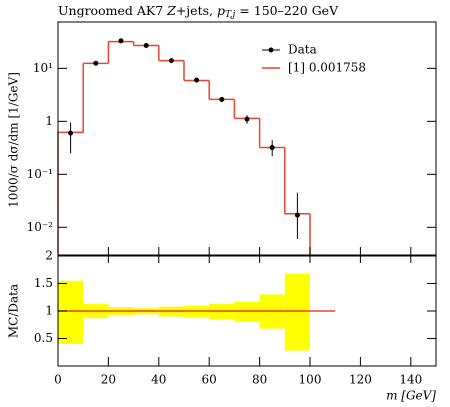  Describe the element at coordinates (43, 283) in the screenshot. I see `y-tick-label: 1.5` at that location.